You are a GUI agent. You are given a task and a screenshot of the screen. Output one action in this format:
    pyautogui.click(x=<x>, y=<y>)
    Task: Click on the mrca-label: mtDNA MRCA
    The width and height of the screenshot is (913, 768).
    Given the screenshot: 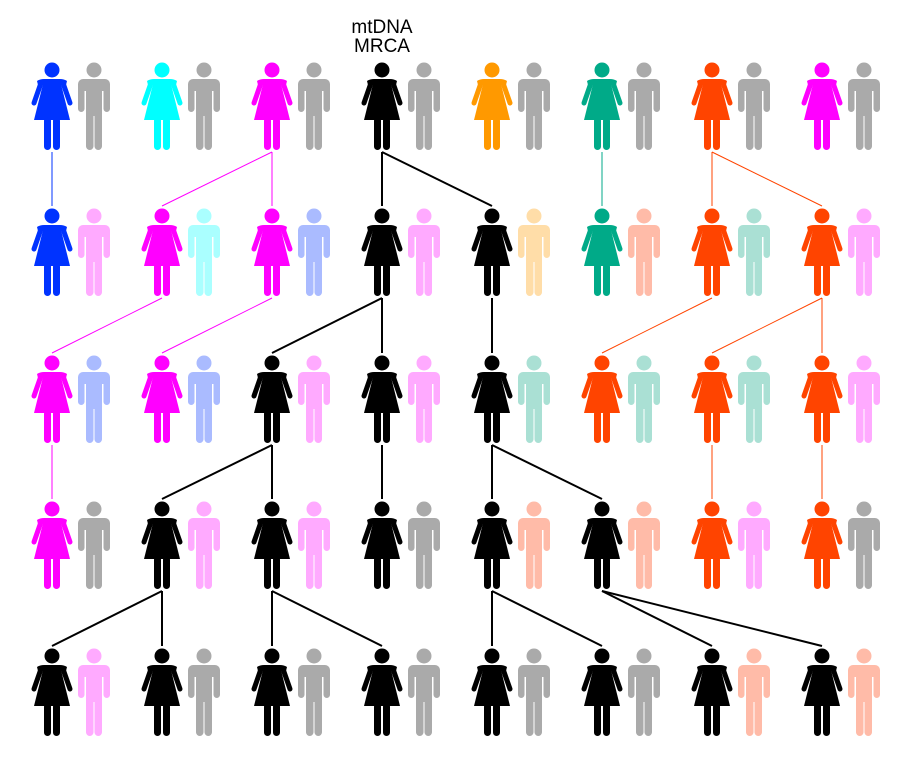 What is the action you would take?
    pyautogui.click(x=382, y=37)
    